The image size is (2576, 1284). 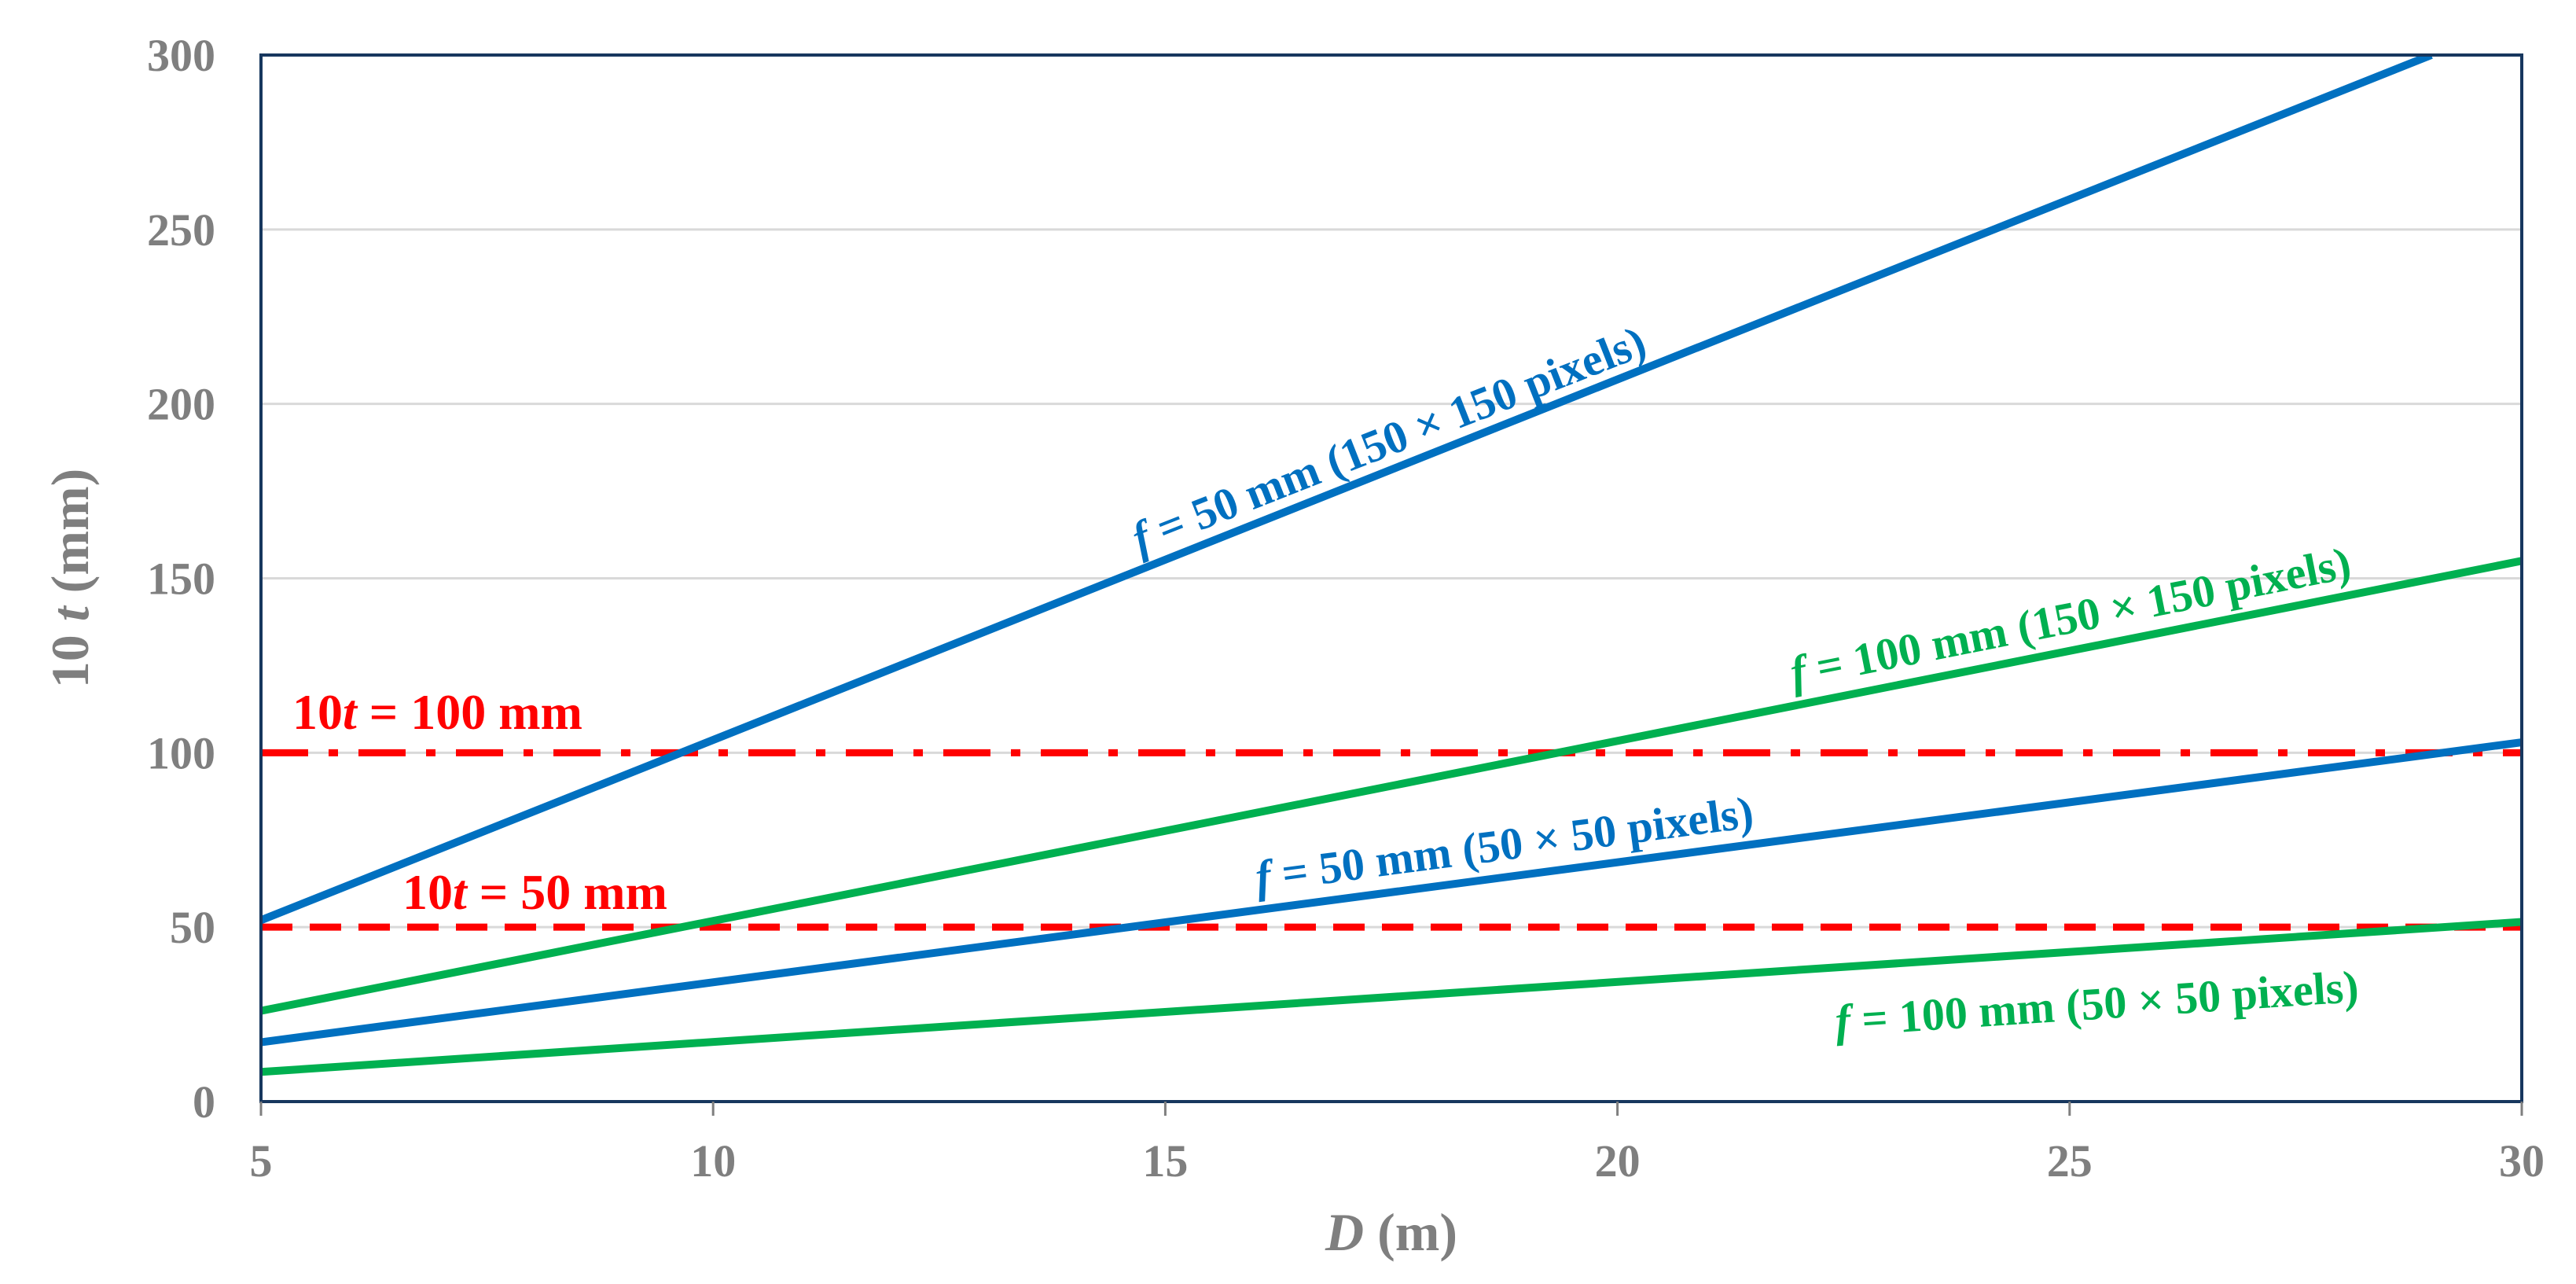 I want to click on y-tick-label: 100, so click(x=181, y=752).